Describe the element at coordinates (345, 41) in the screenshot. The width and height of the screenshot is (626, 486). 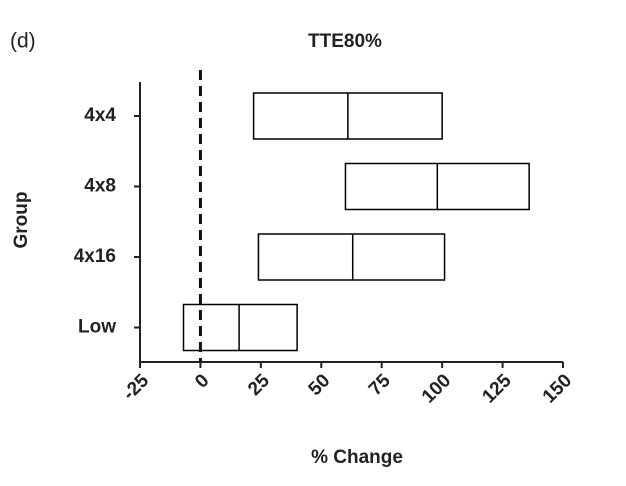
I see `chart-title: TTE80%` at that location.